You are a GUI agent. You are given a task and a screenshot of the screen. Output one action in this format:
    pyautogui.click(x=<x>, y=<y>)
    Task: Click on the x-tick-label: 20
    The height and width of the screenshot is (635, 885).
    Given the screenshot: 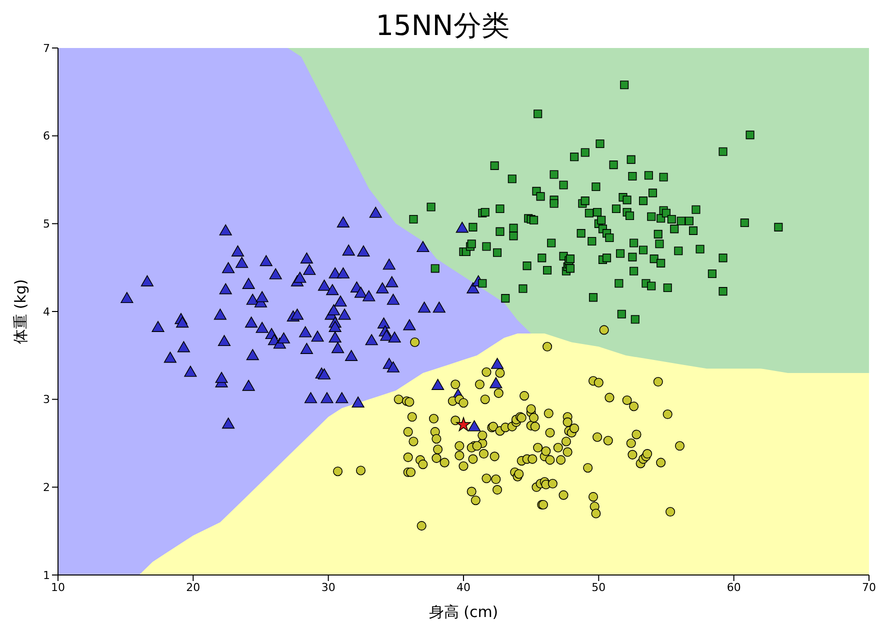 What is the action you would take?
    pyautogui.click(x=193, y=587)
    